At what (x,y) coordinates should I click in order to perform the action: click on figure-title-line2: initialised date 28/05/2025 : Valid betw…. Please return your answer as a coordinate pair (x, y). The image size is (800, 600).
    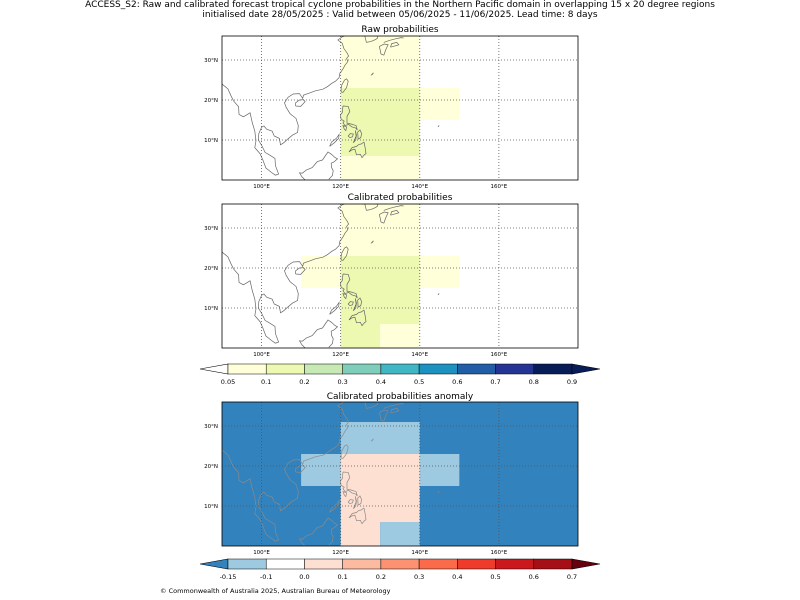
    Looking at the image, I should click on (400, 15).